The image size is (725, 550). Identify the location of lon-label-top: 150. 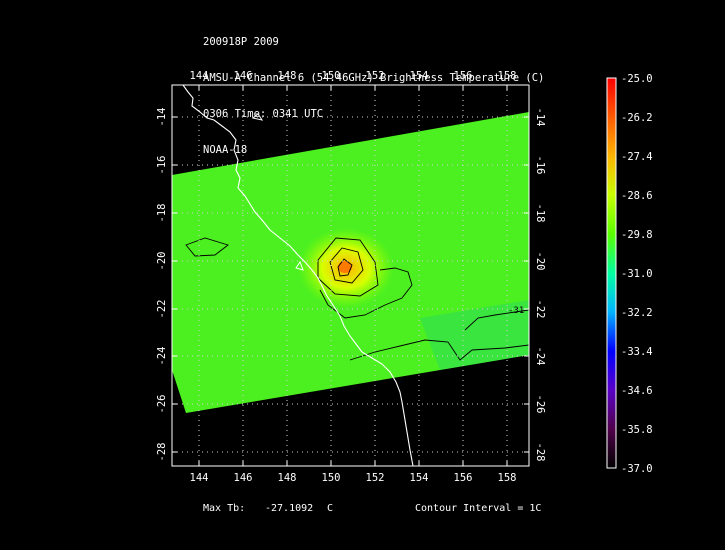
(331, 76).